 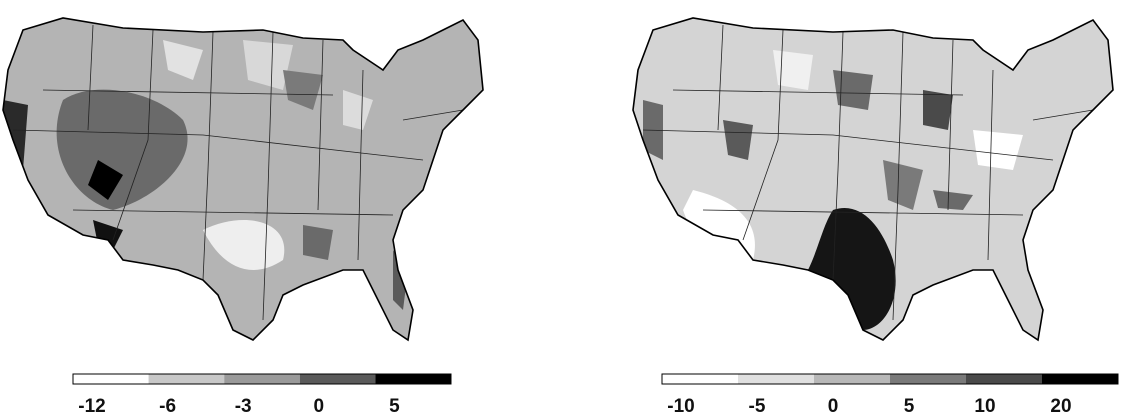 What do you see at coordinates (167, 406) in the screenshot?
I see `colorbar-label: -6` at bounding box center [167, 406].